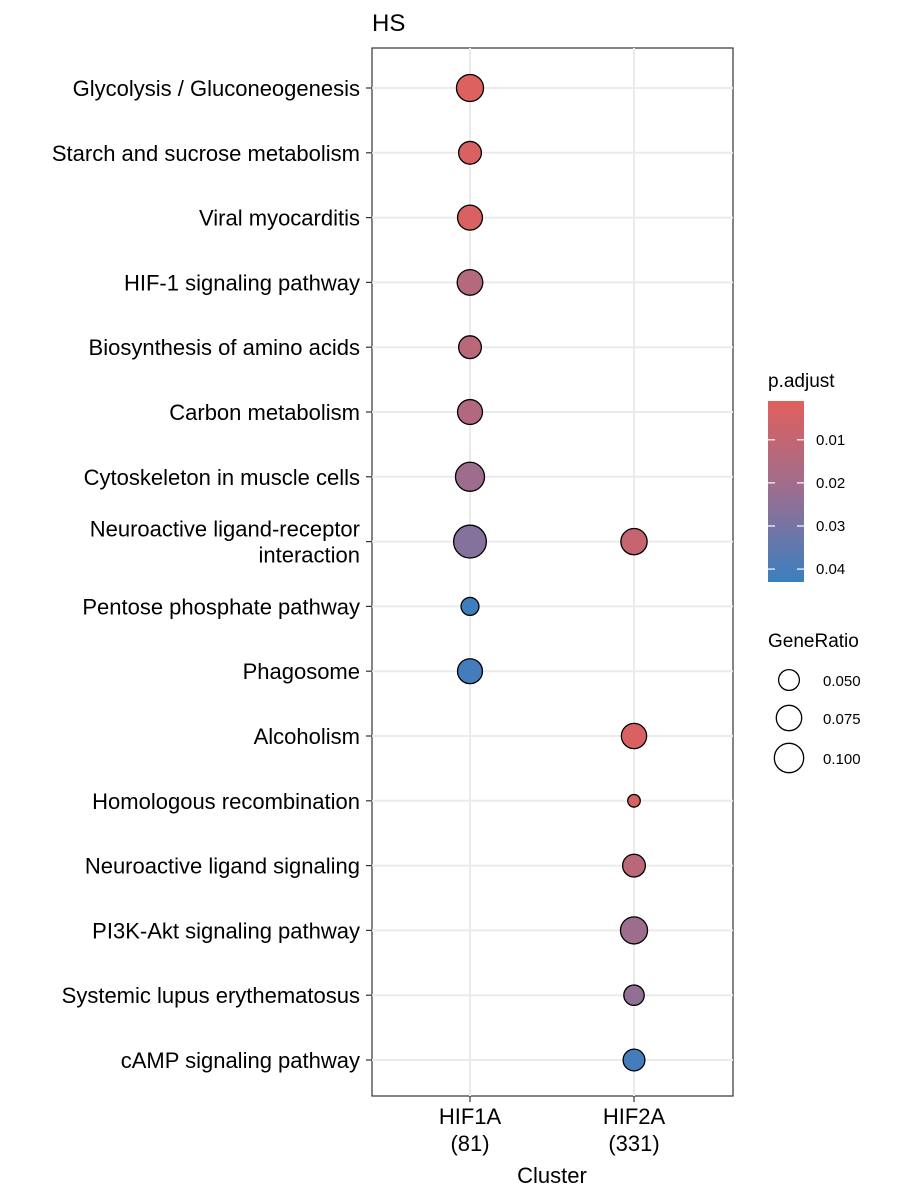  Describe the element at coordinates (222, 866) in the screenshot. I see `y-label-neuroactive-ligand-signaling: Neuroactive ligand signaling` at that location.